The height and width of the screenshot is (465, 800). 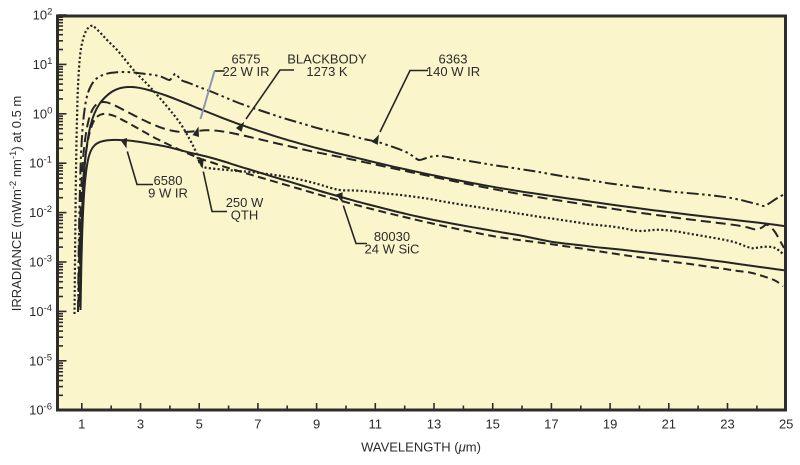 I want to click on svg-text: 9, so click(x=316, y=424).